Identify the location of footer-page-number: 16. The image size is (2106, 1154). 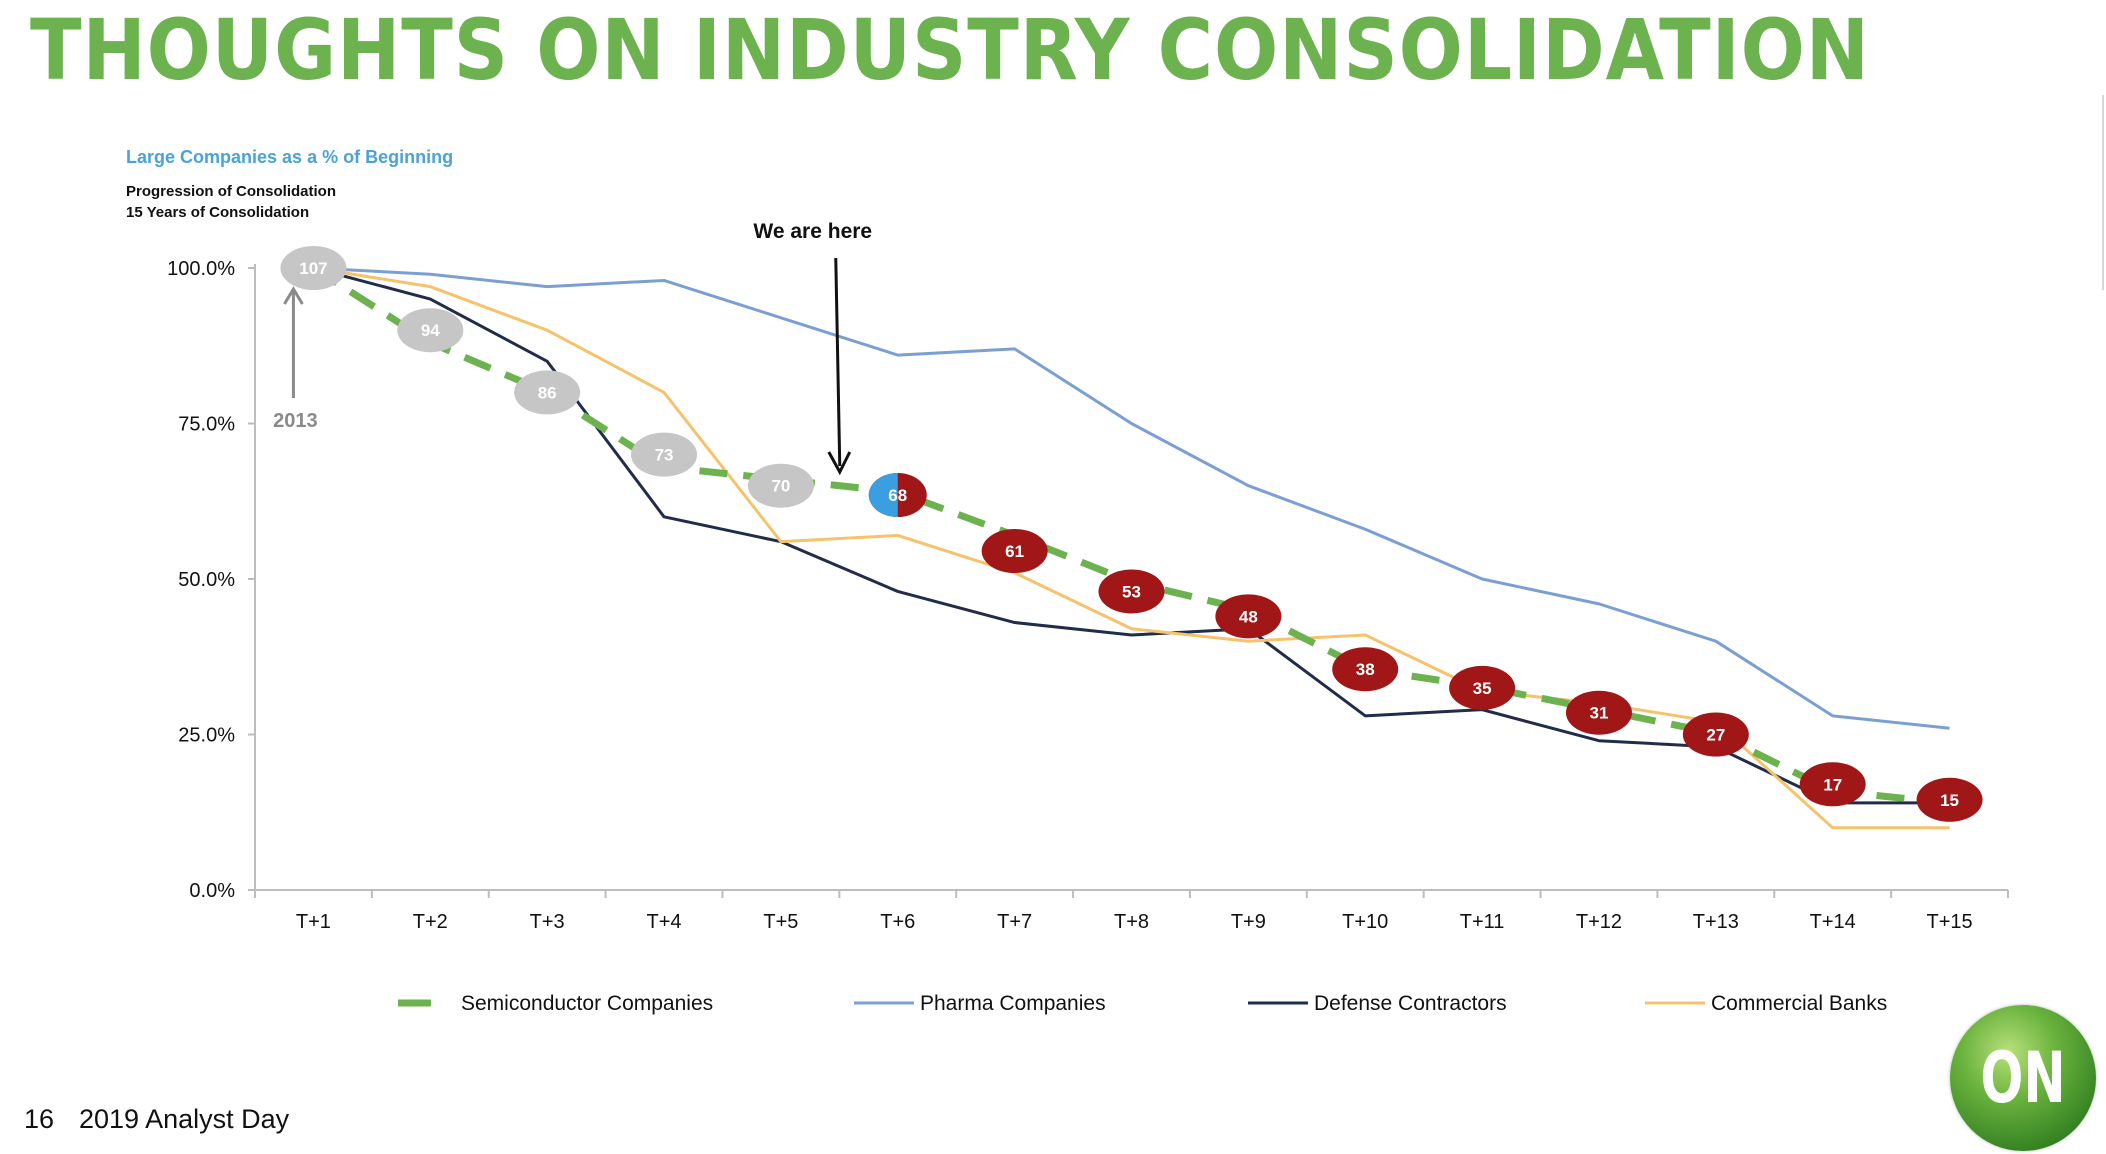
(39, 1119).